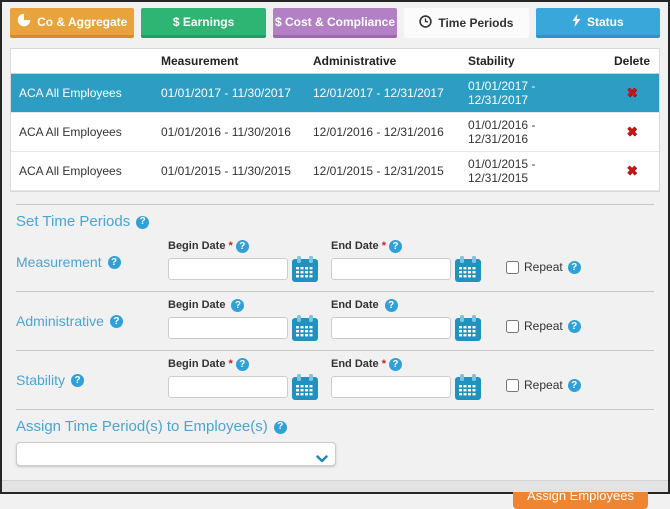  What do you see at coordinates (229, 61) in the screenshot?
I see `column-header-measurement: Measurement` at bounding box center [229, 61].